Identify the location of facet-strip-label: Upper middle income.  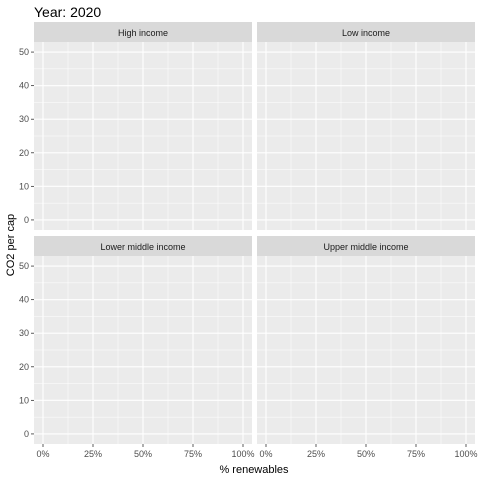
(365, 247).